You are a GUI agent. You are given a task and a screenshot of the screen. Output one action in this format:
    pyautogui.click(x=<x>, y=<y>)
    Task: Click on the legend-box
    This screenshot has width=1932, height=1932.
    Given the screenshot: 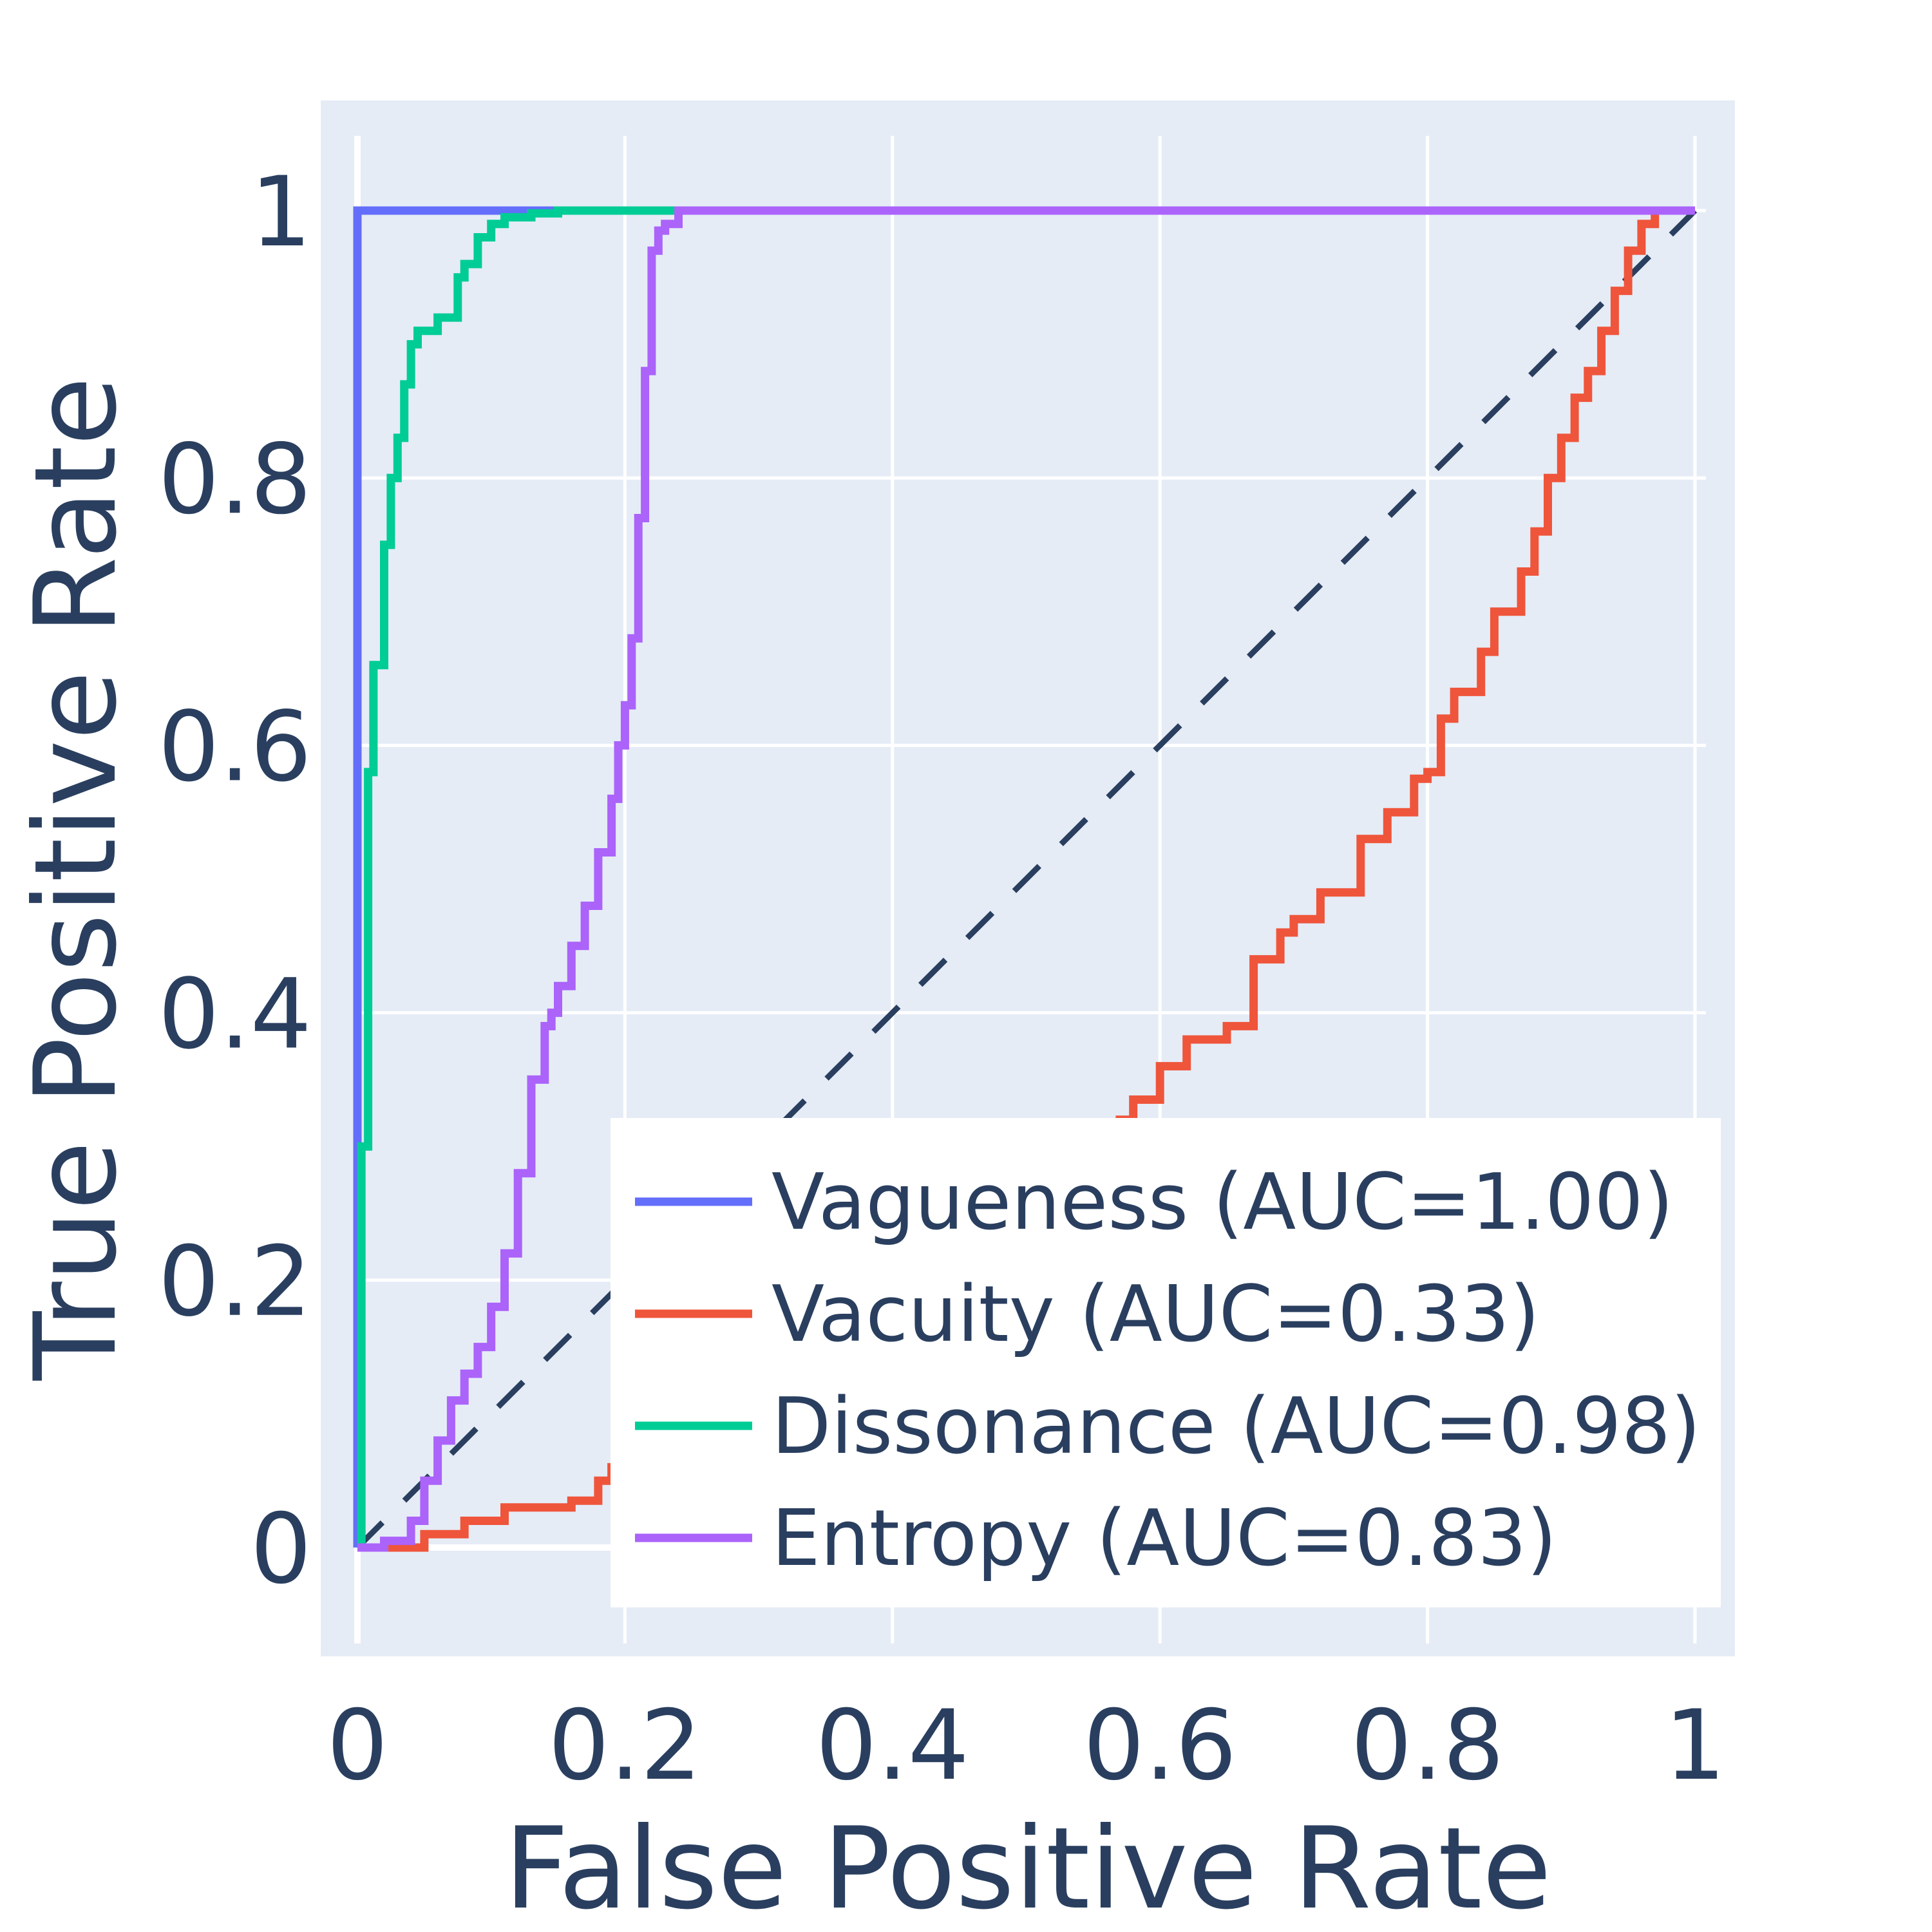 What is the action you would take?
    pyautogui.click(x=1166, y=1362)
    